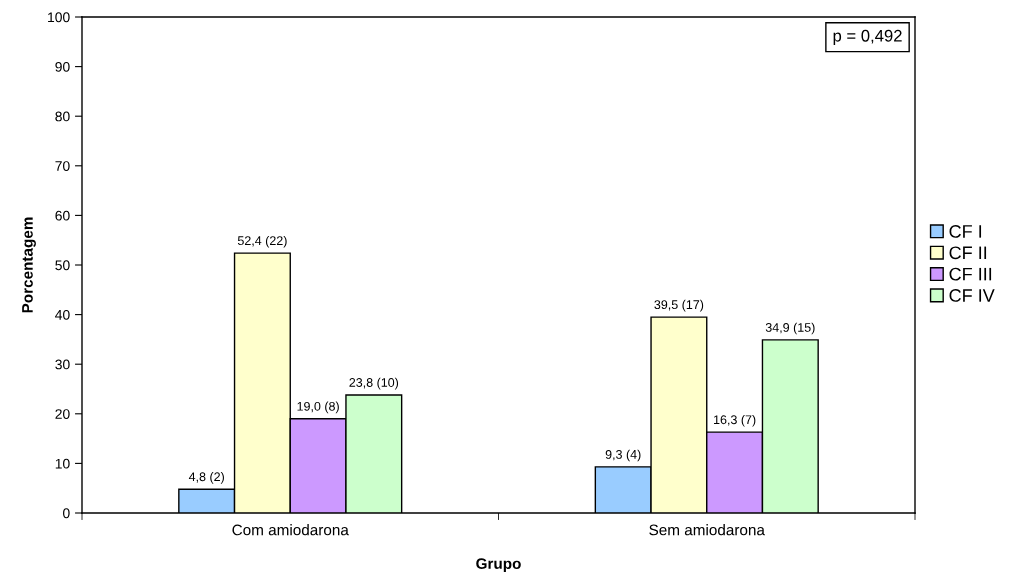  Describe the element at coordinates (62, 314) in the screenshot. I see `y-tick-label: 40` at that location.